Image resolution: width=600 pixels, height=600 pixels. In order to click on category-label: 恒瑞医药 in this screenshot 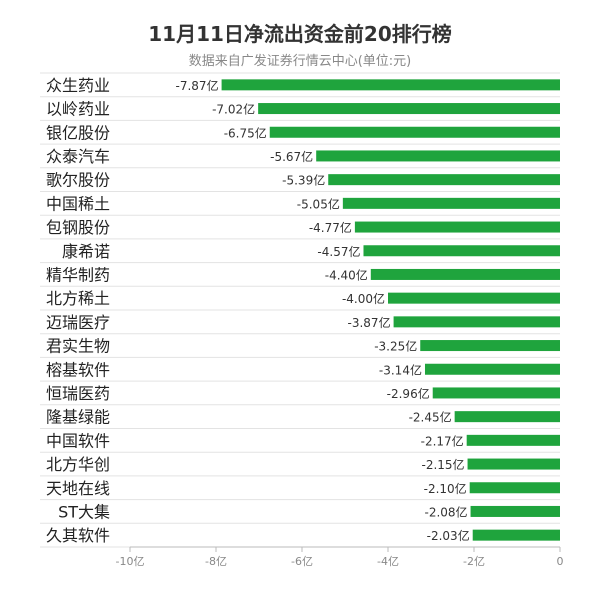, I will do `click(78, 393)`.